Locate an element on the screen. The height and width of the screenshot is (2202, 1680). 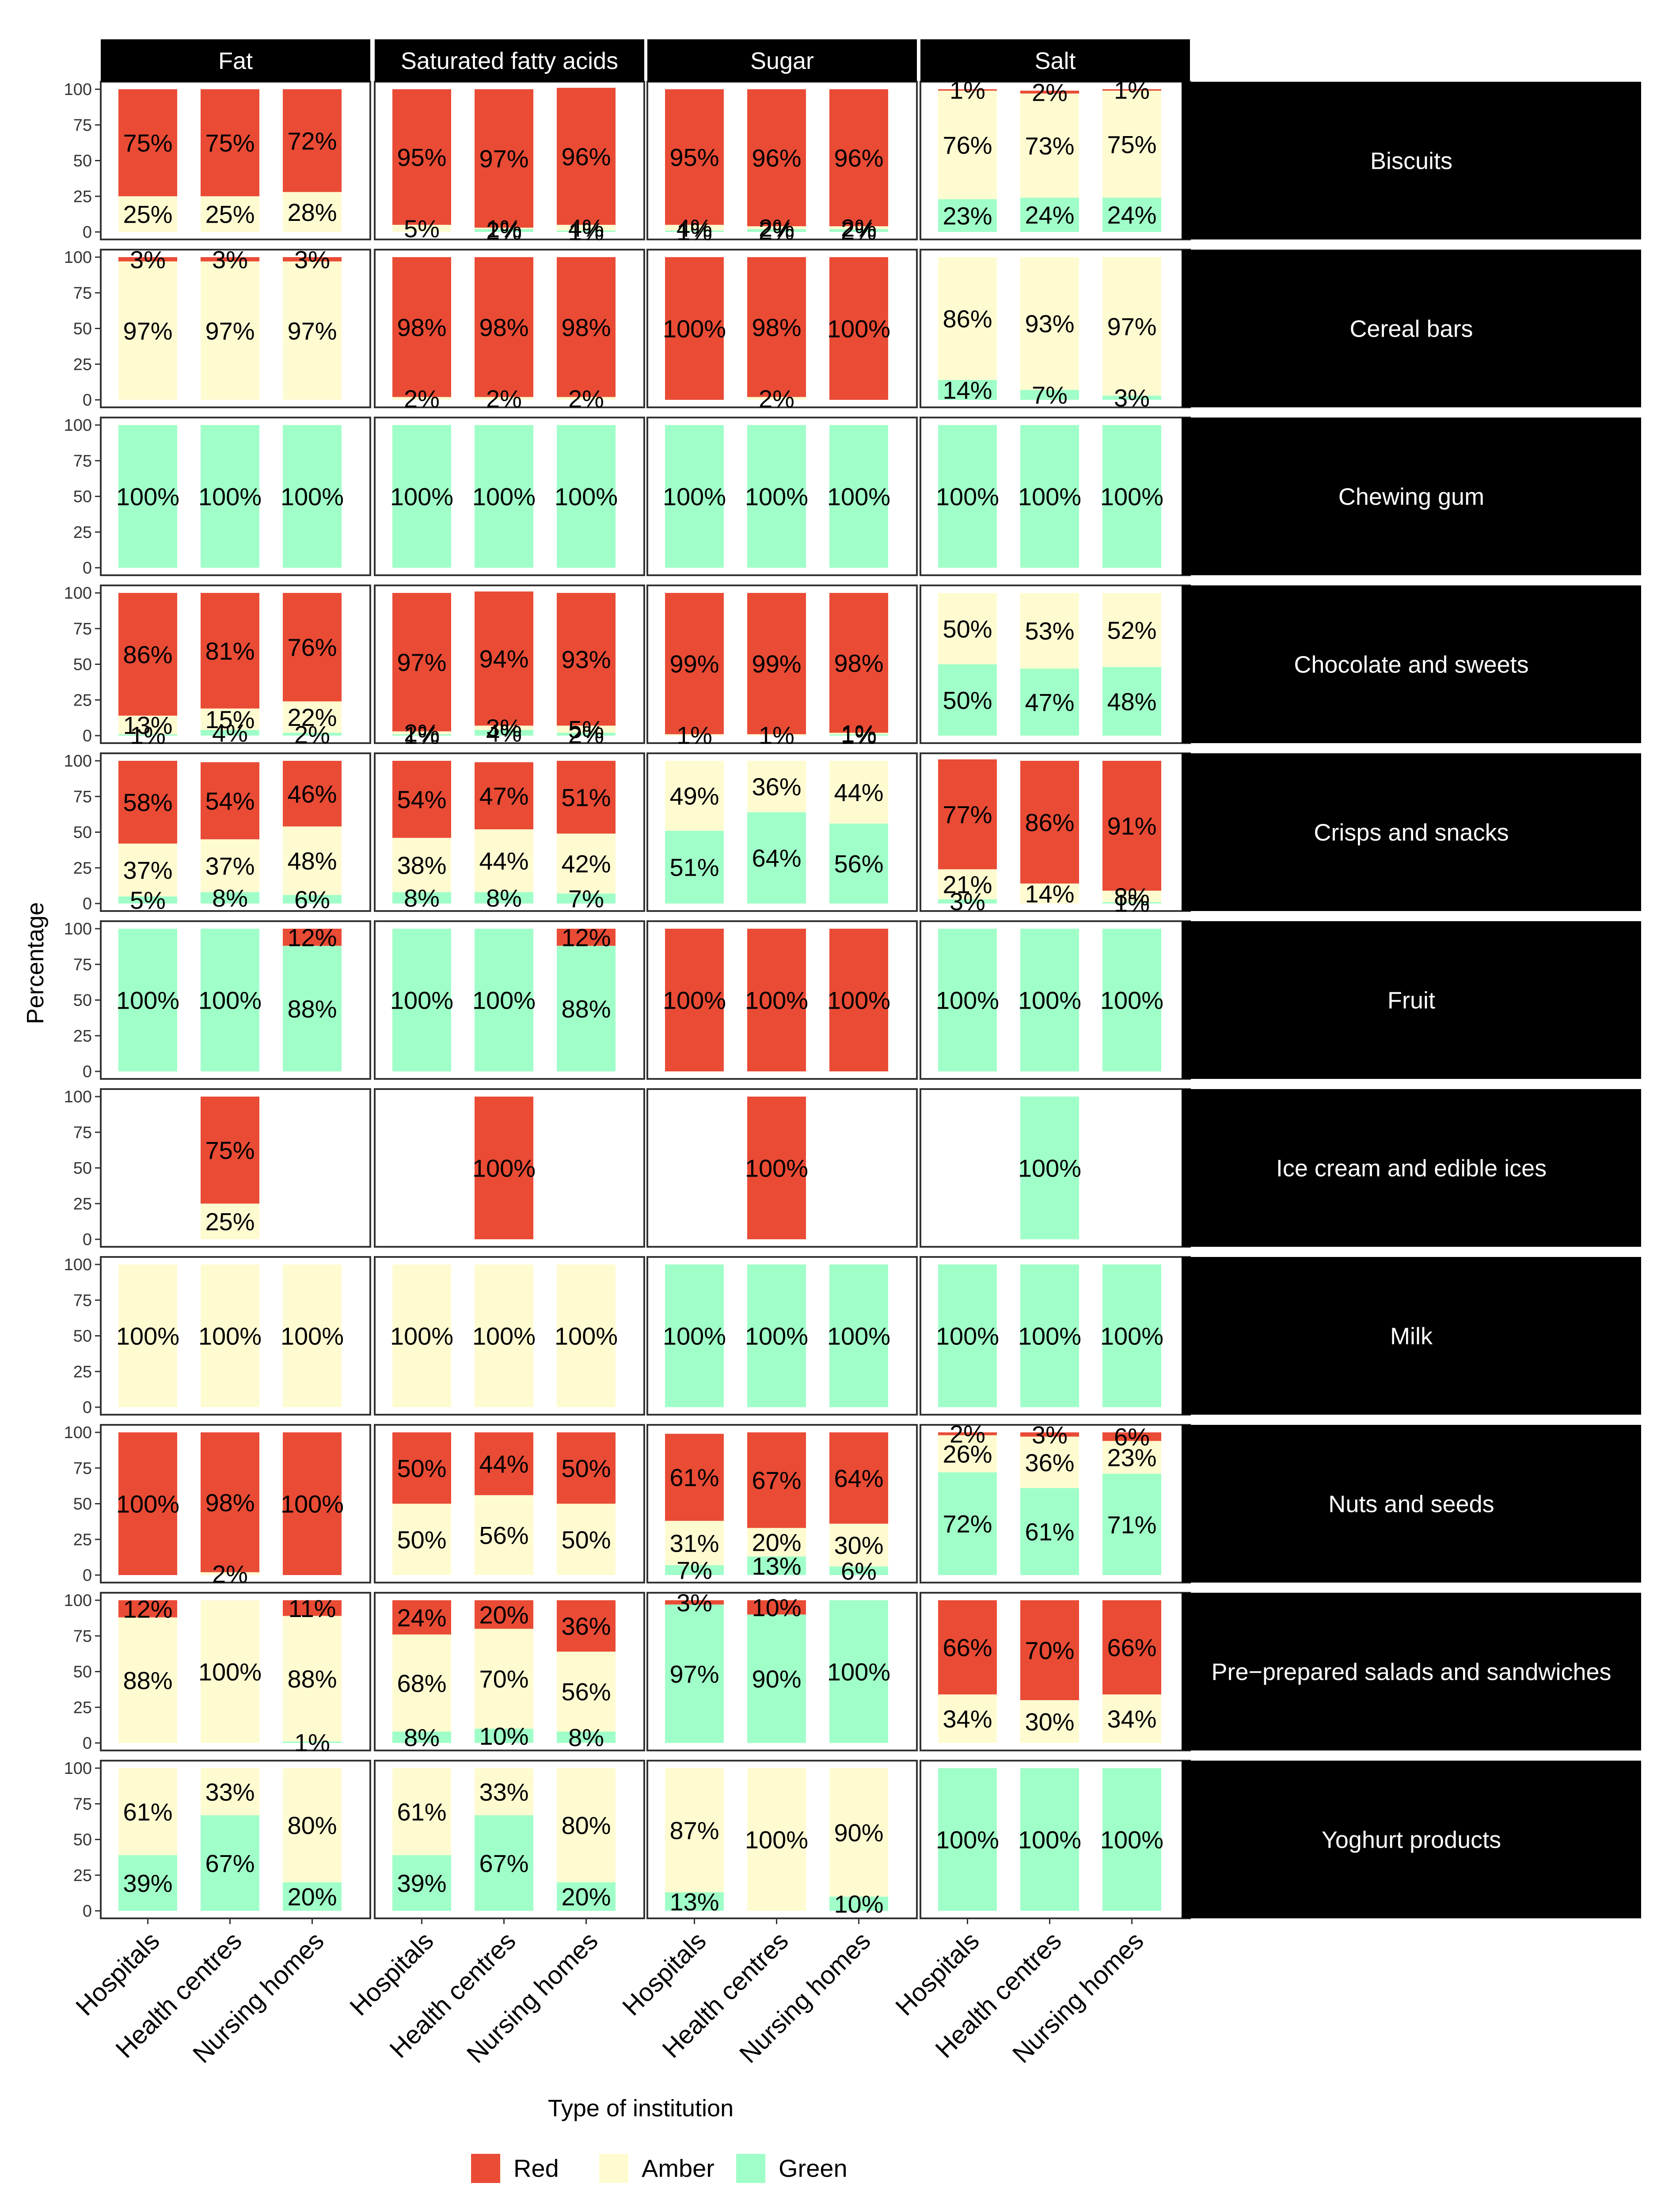
y-tick-label: 100 is located at coordinates (78, 90).